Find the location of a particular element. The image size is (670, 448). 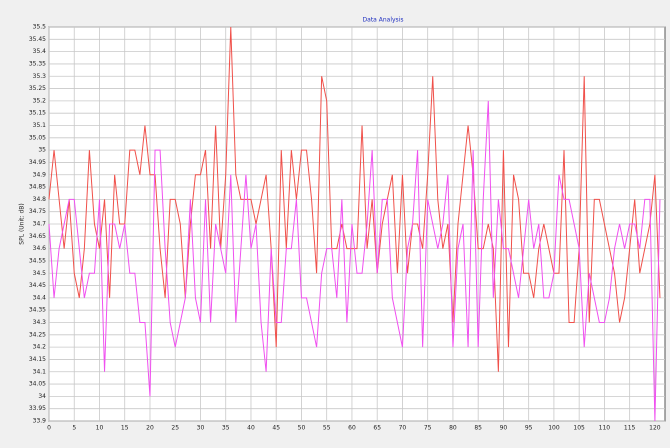

y-tick-label: 34.15 is located at coordinates (37, 359).